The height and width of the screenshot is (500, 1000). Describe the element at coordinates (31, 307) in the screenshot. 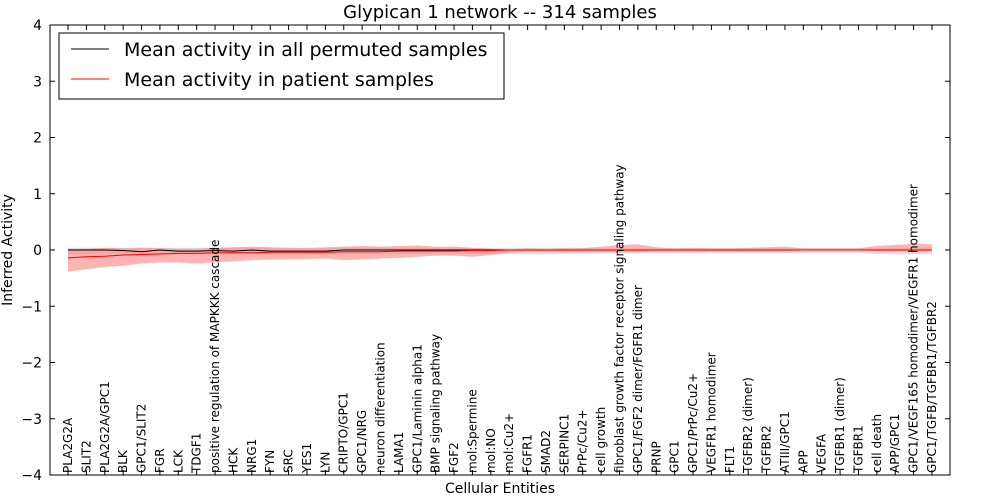

I see `y-tick-label: −1` at that location.